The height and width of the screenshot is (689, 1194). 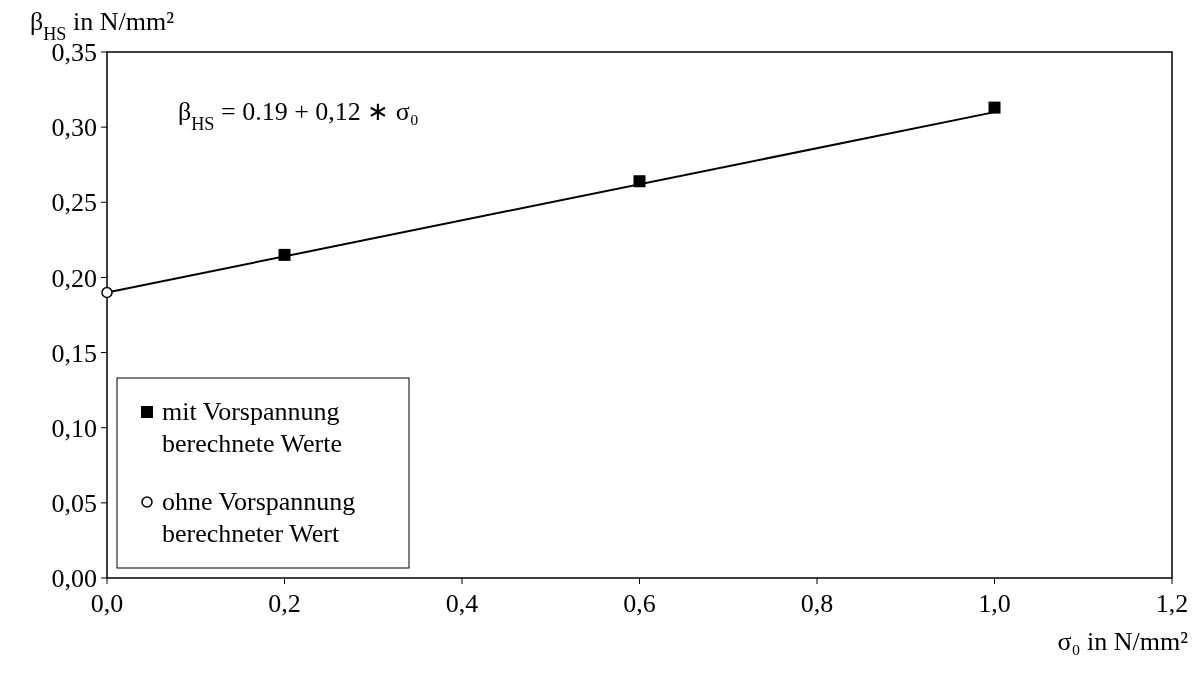 I want to click on x-axis-title: σ₀ in N/mm², so click(x=1123, y=641).